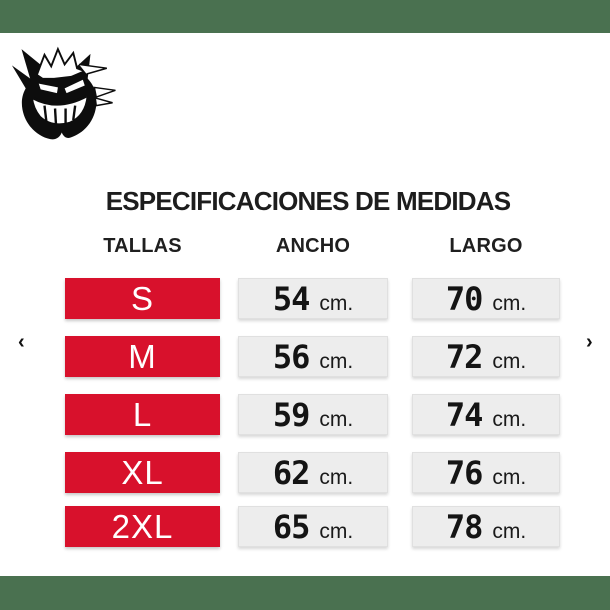 This screenshot has height=610, width=610. What do you see at coordinates (486, 526) in the screenshot?
I see `largo-cell: 78 cm.` at bounding box center [486, 526].